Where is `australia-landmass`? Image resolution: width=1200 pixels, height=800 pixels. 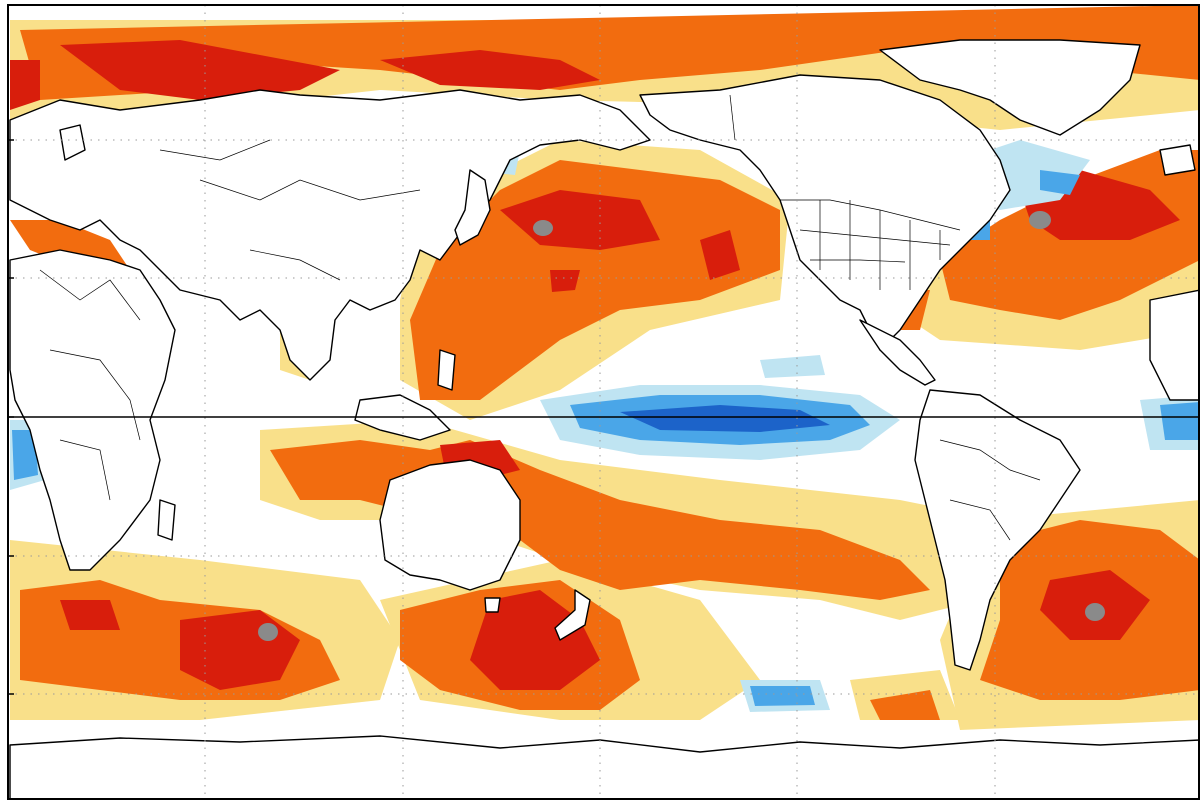 australia-landmass is located at coordinates (450, 525).